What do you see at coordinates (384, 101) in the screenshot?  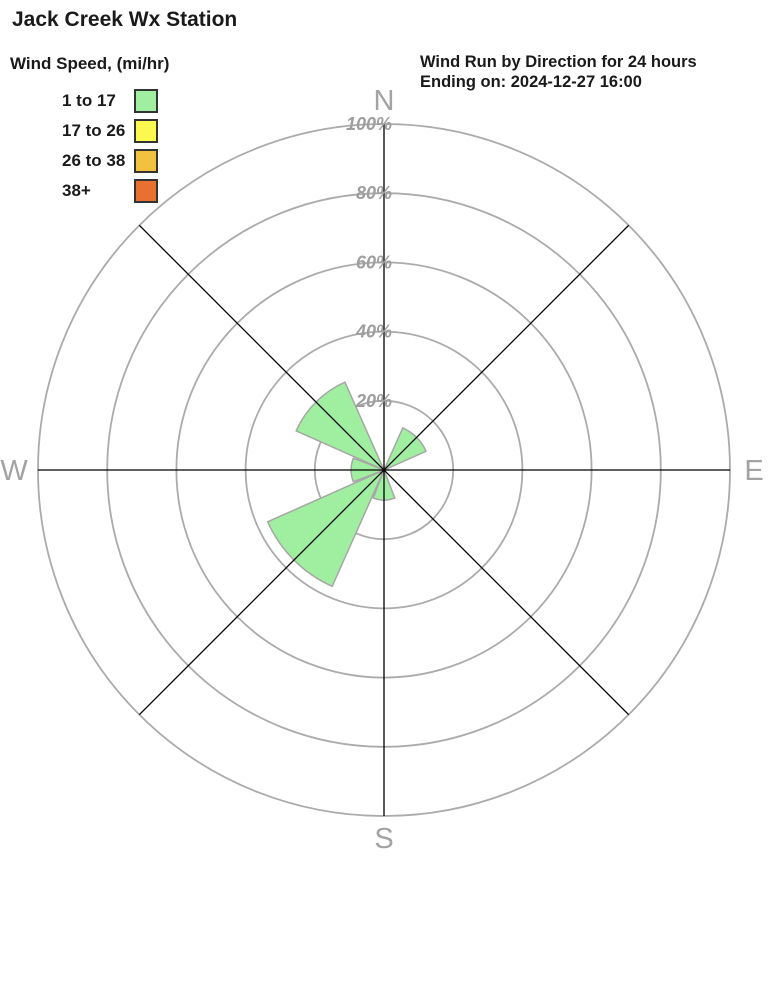 I see `compass-label-n: N` at bounding box center [384, 101].